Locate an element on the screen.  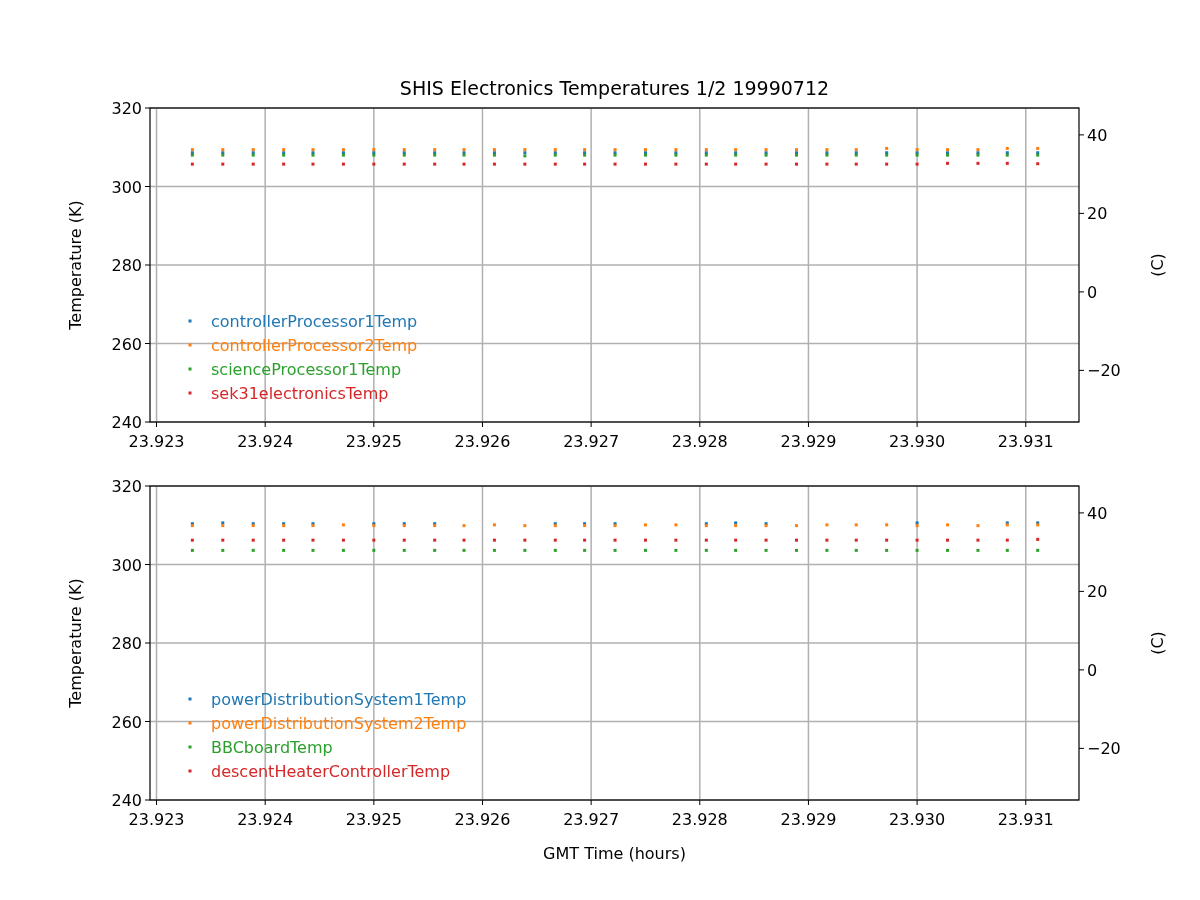
x-axis-title: GMT Time (hours) is located at coordinates (614, 853).